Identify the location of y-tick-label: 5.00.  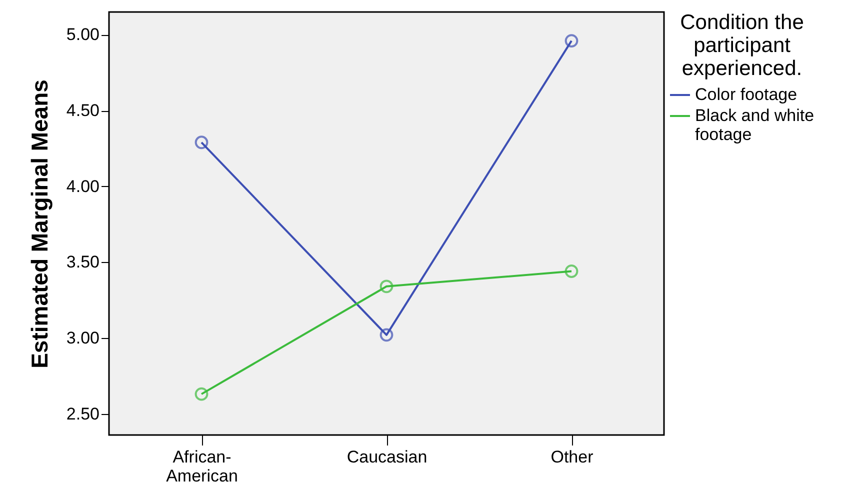
(83, 34).